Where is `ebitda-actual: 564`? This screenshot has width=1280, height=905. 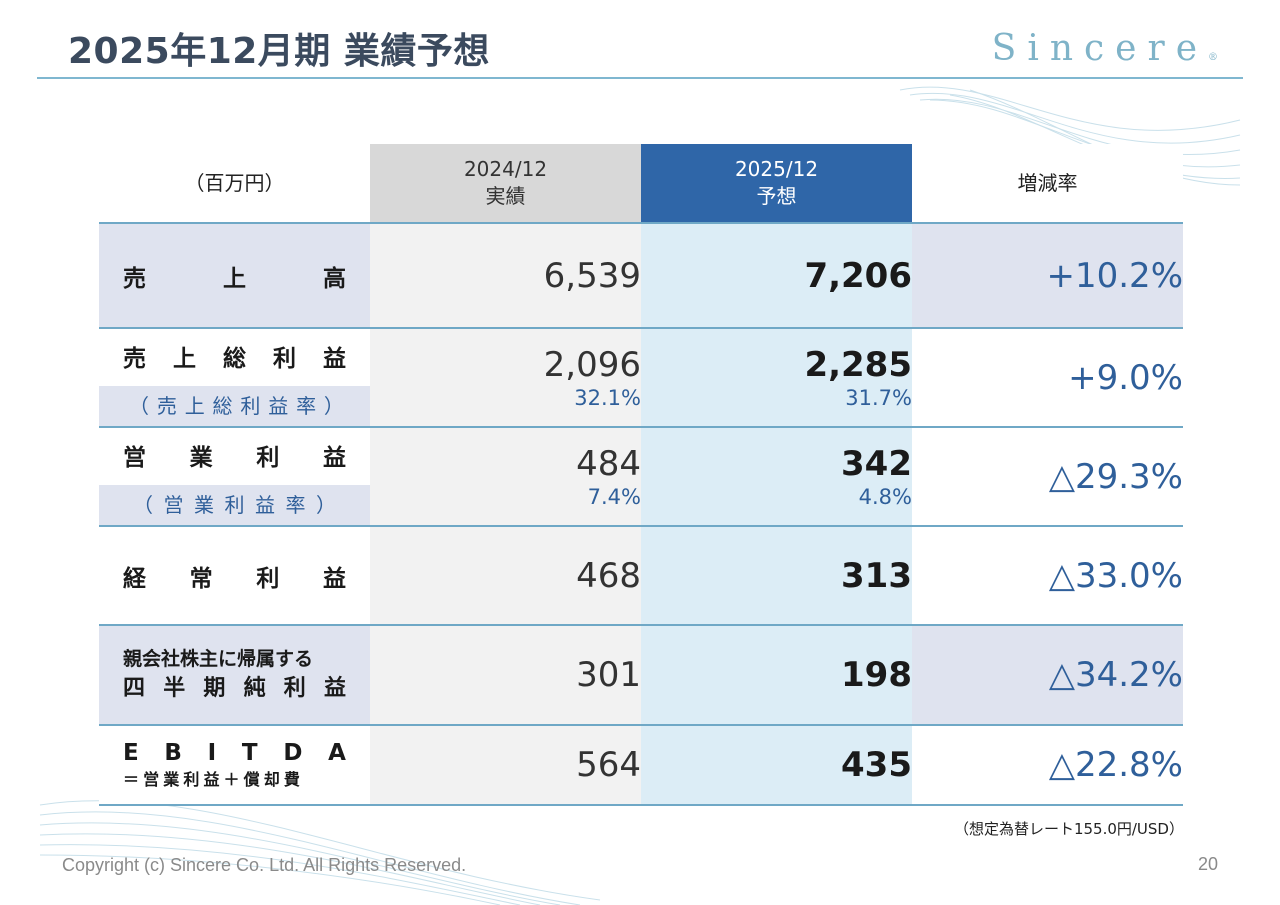
ebitda-actual: 564 is located at coordinates (505, 765).